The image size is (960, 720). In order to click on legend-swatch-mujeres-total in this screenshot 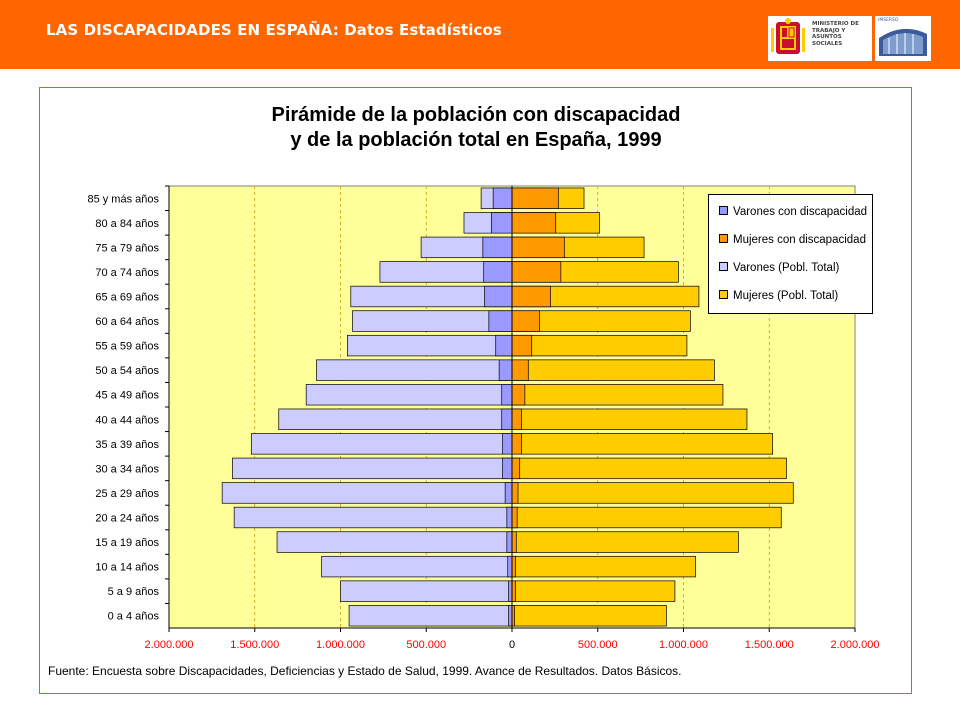, I will do `click(723, 295)`.